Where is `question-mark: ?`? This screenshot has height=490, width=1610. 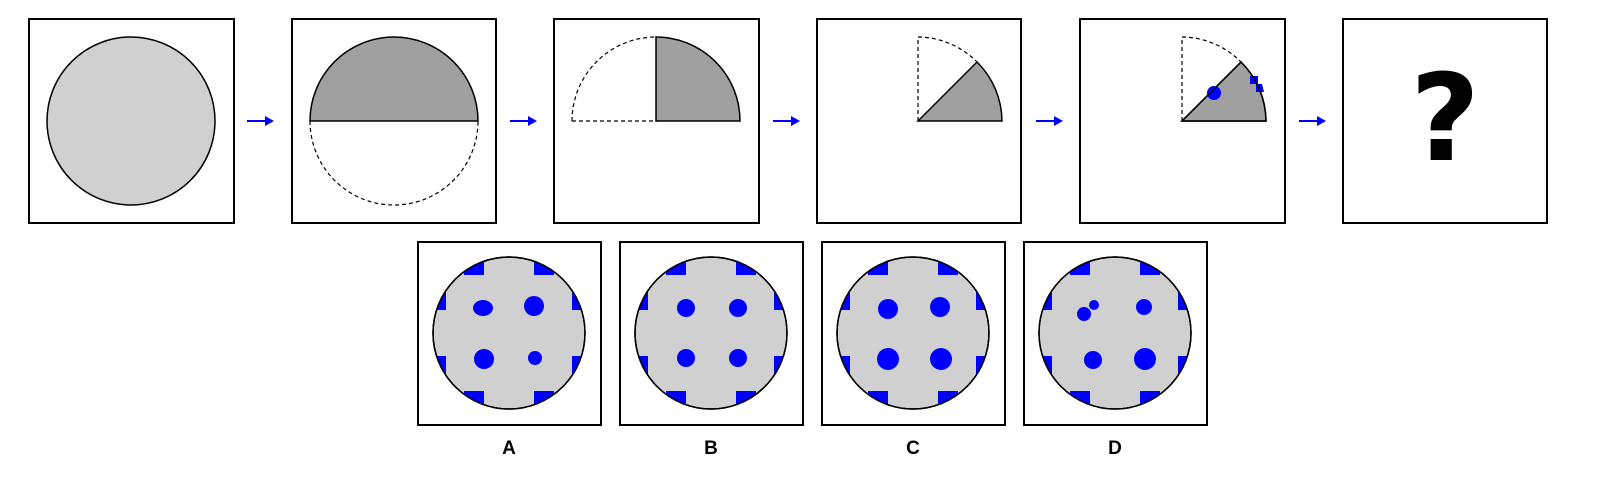
question-mark: ? is located at coordinates (1445, 119).